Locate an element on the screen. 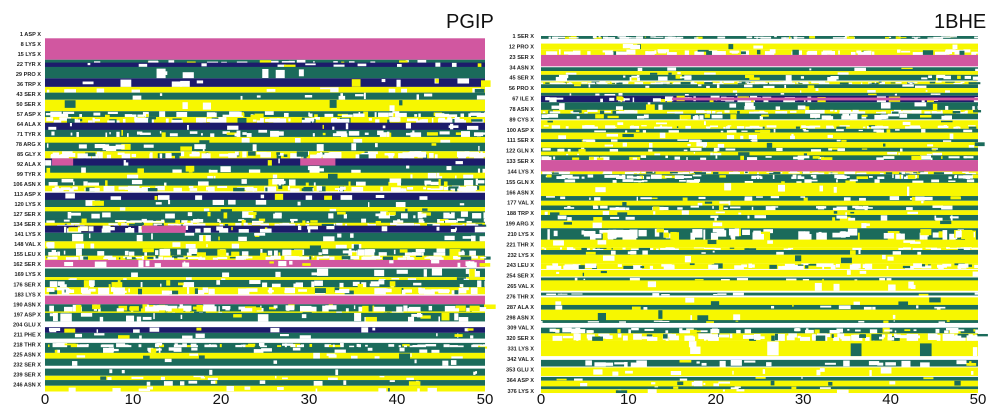 This screenshot has height=411, width=1000. panel-title-pgip: PGIP is located at coordinates (470, 22).